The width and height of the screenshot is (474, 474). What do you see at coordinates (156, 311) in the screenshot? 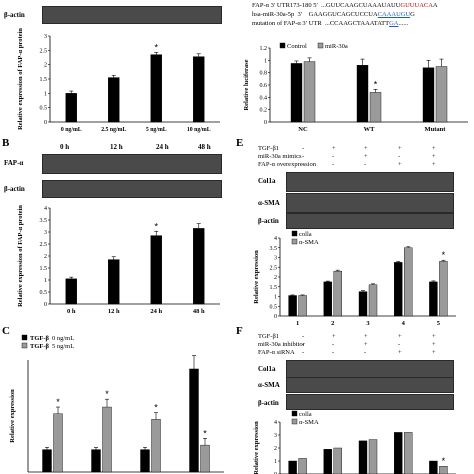
I see `x-tick-label: 24 h` at bounding box center [156, 311].